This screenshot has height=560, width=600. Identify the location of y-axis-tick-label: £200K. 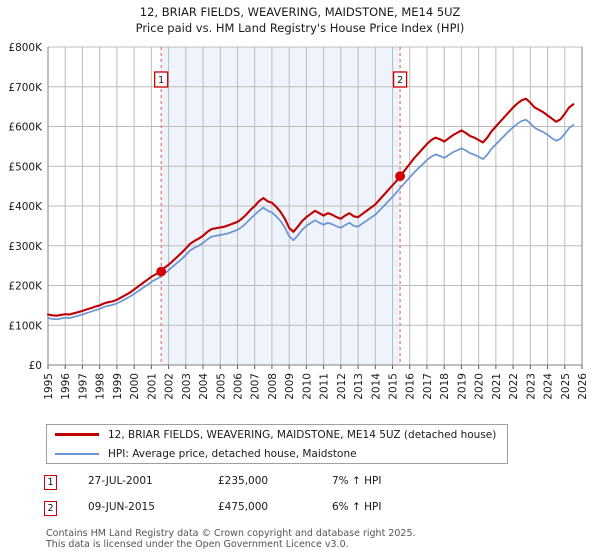
(25, 287).